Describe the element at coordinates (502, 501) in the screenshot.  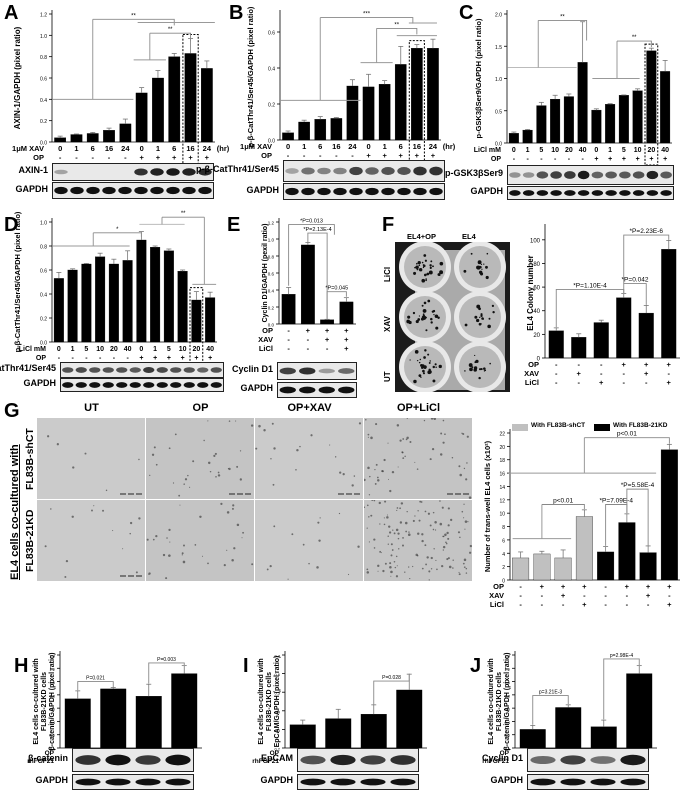
I see `y-tick-label: 12` at that location.